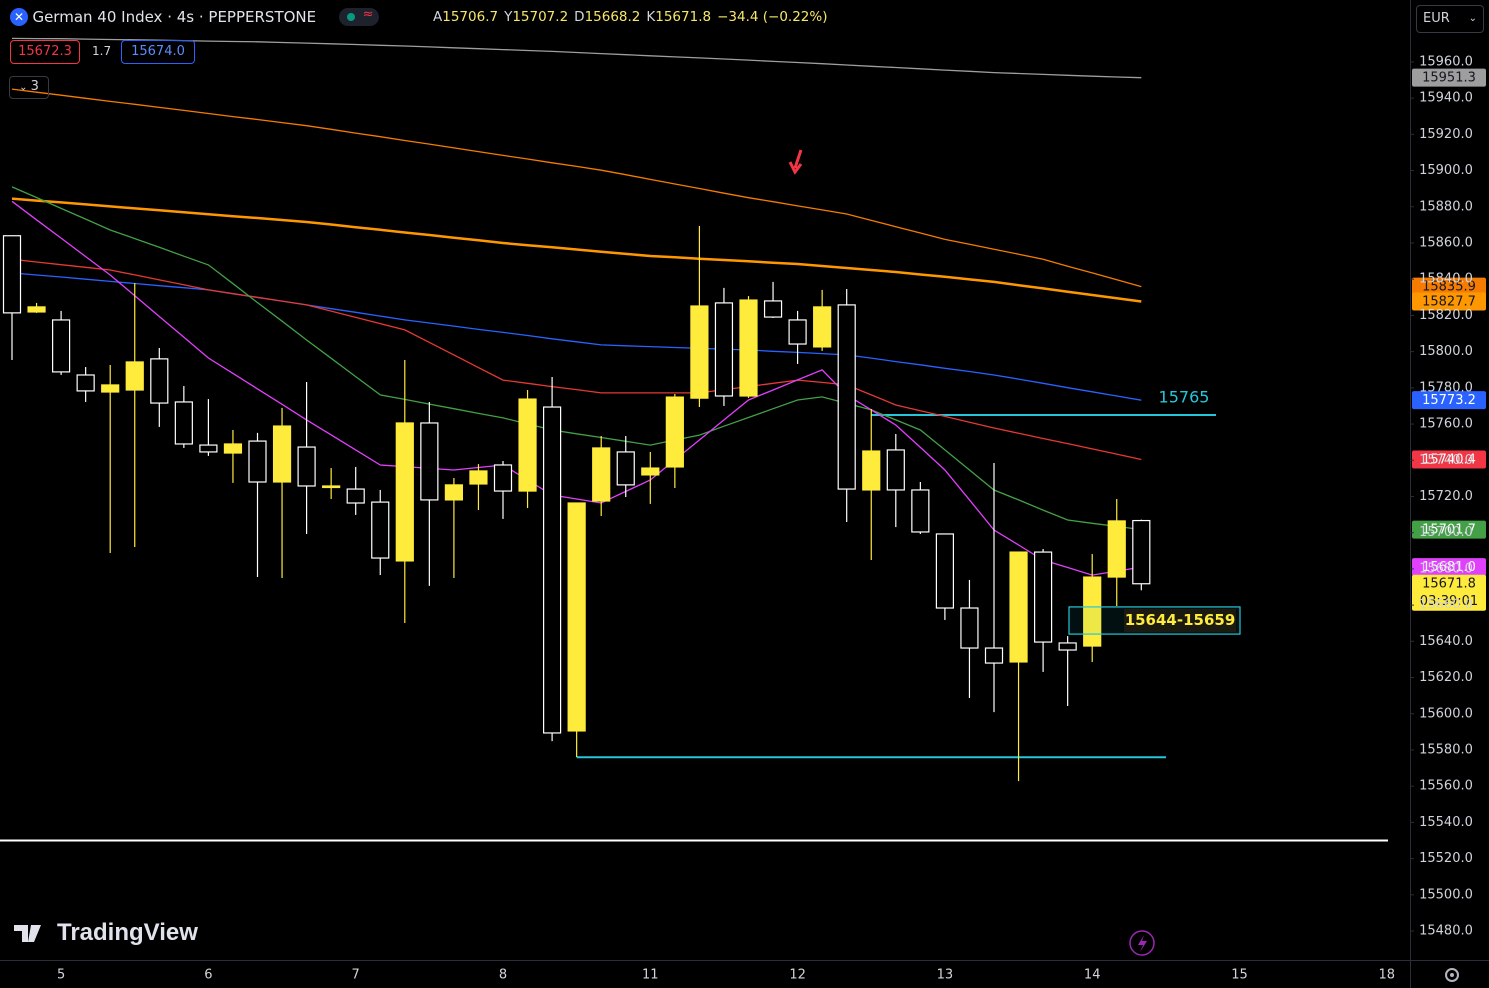  I want to click on market-status-dot, so click(350, 17).